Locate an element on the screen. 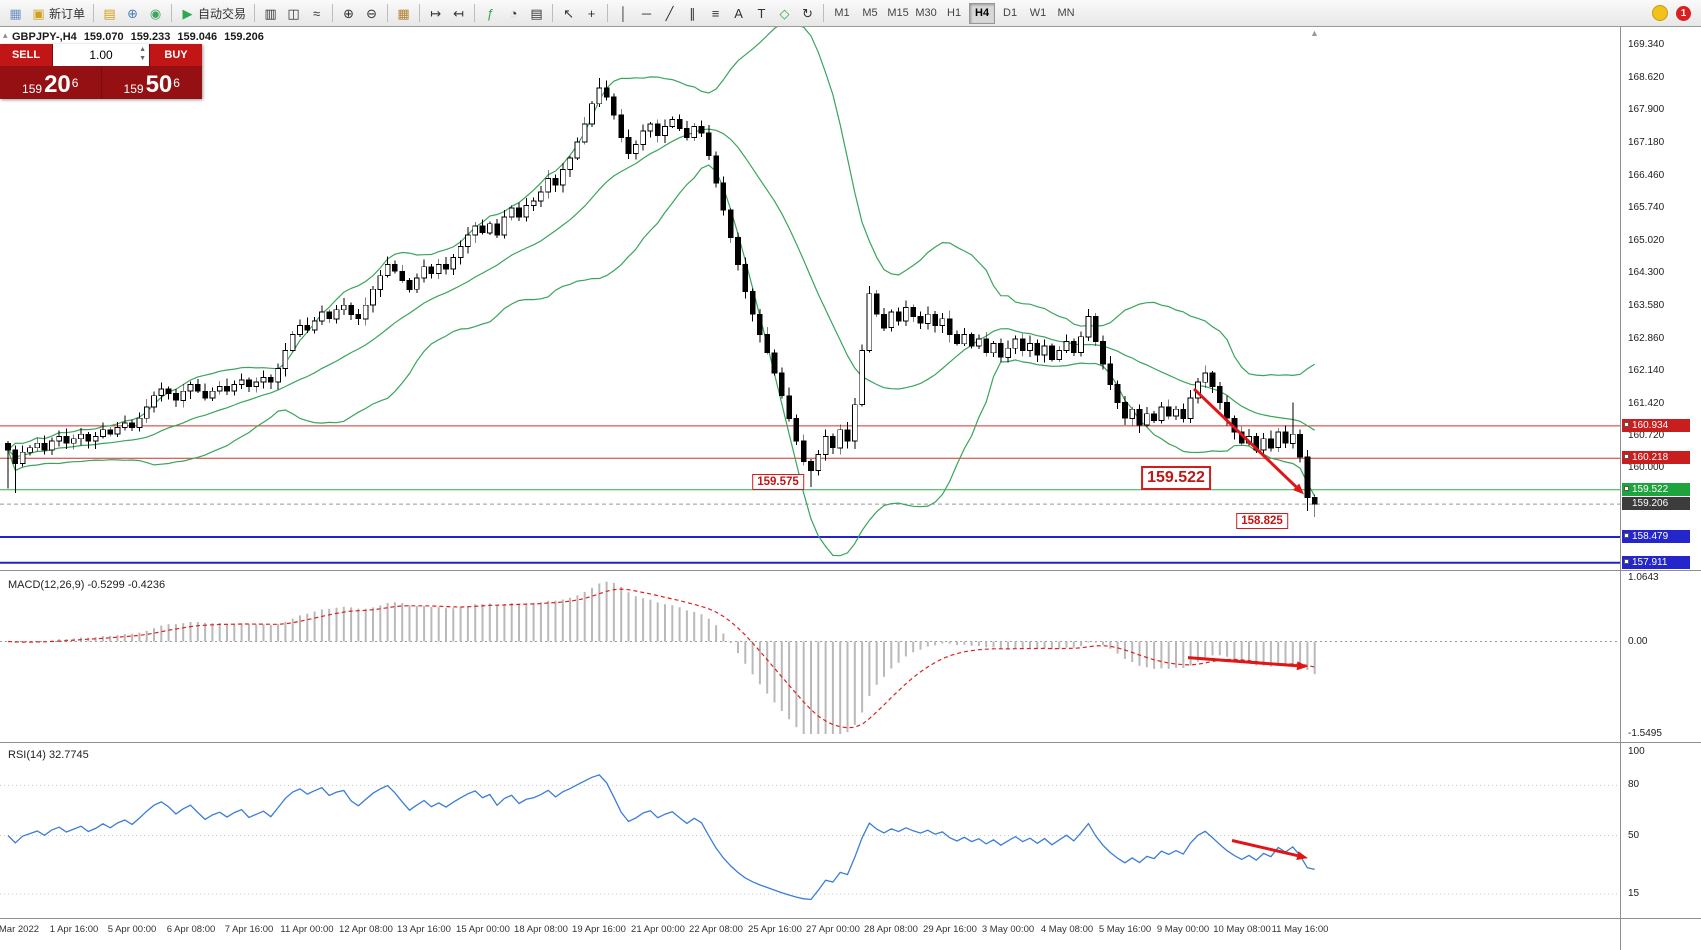 This screenshot has width=1701, height=950. shapes-button: ◇ is located at coordinates (784, 13).